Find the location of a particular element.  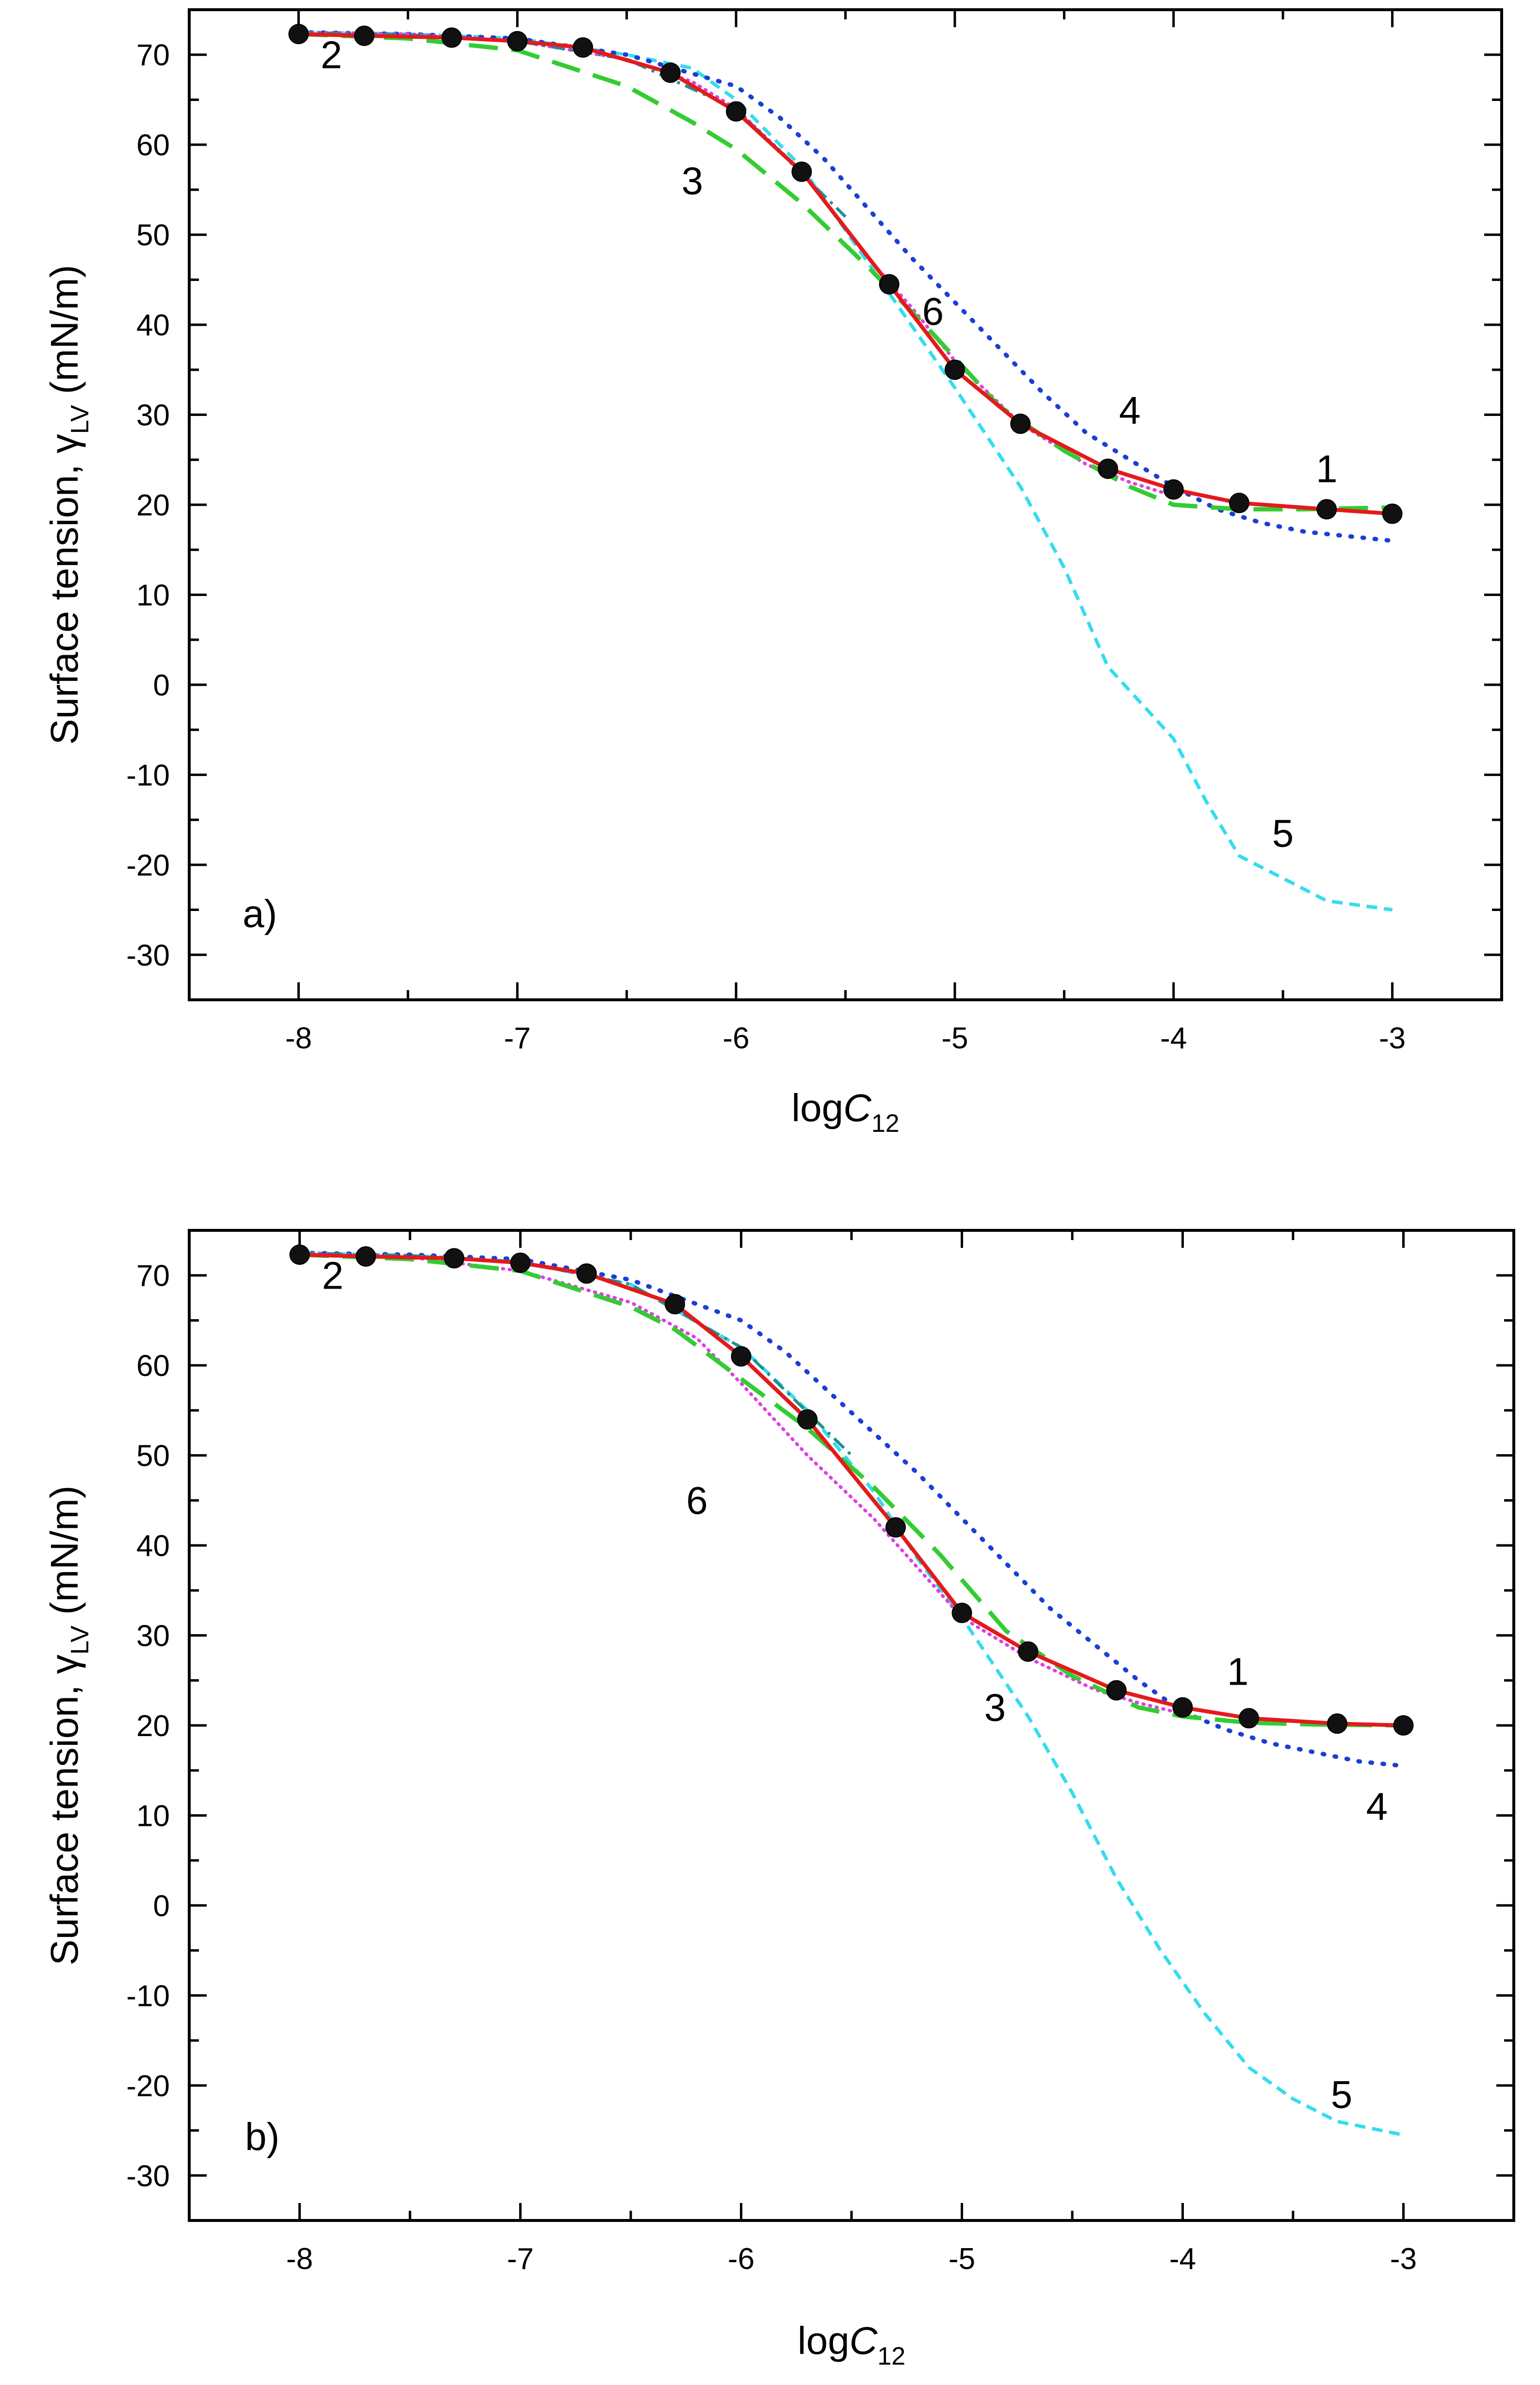

panel-label: a) is located at coordinates (260, 913).